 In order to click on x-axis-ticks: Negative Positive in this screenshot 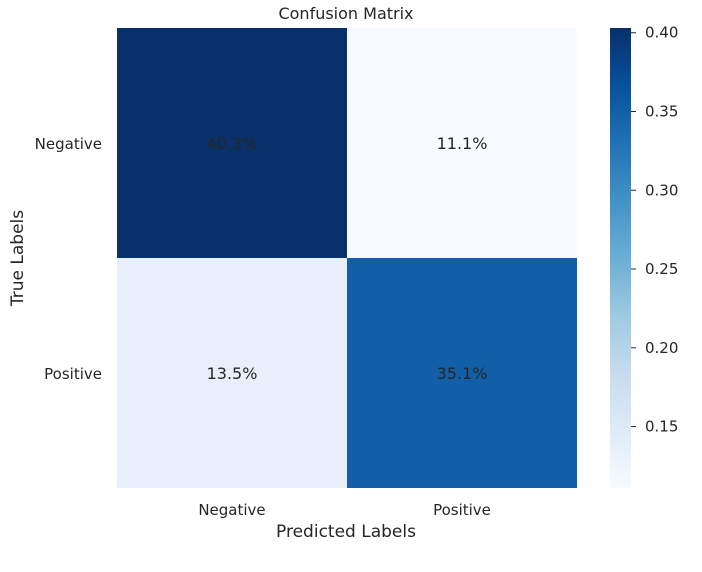, I will do `click(344, 510)`.